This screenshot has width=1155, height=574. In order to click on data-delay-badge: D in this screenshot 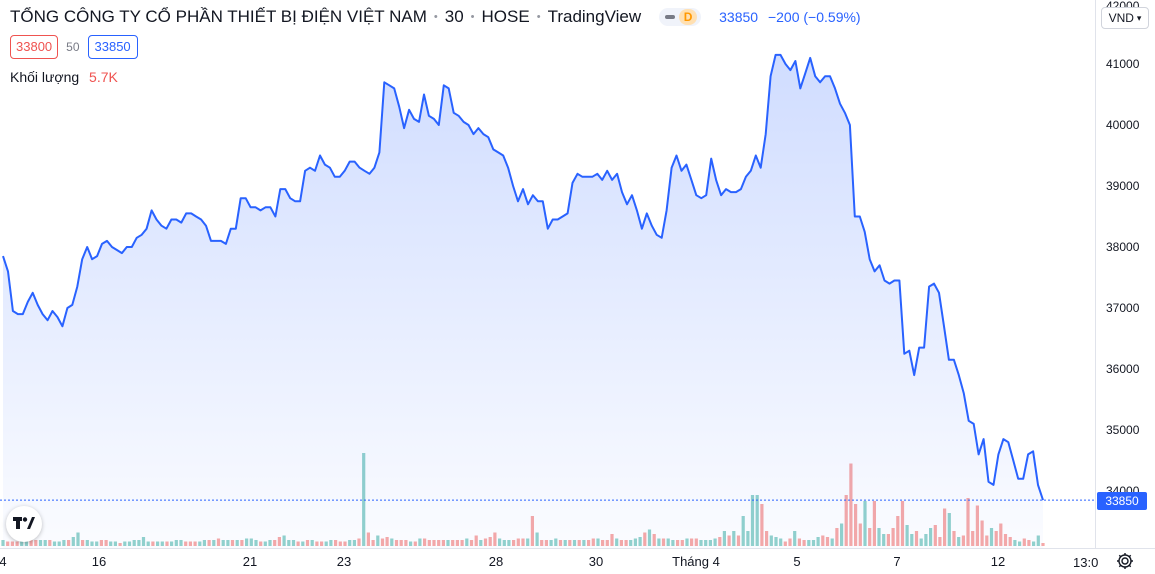, I will do `click(680, 17)`.